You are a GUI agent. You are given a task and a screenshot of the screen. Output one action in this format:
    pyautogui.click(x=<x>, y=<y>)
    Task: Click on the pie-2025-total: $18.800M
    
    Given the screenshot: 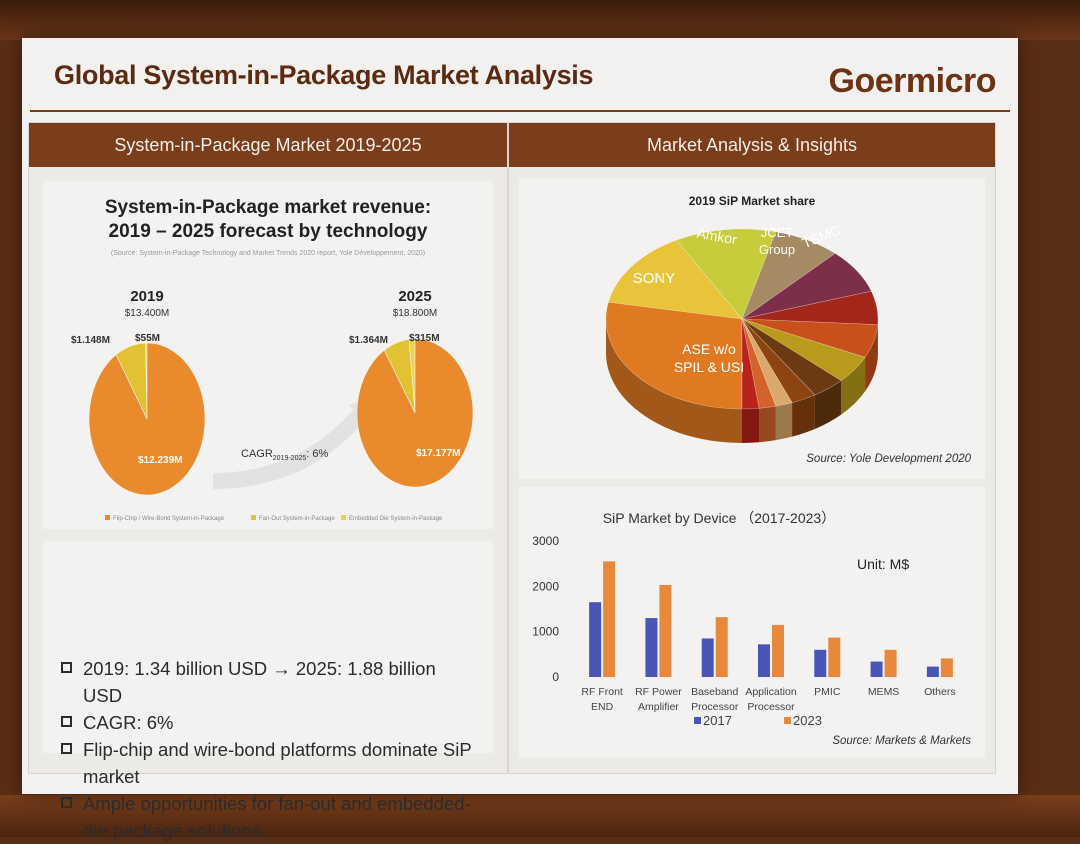 What is the action you would take?
    pyautogui.click(x=415, y=313)
    